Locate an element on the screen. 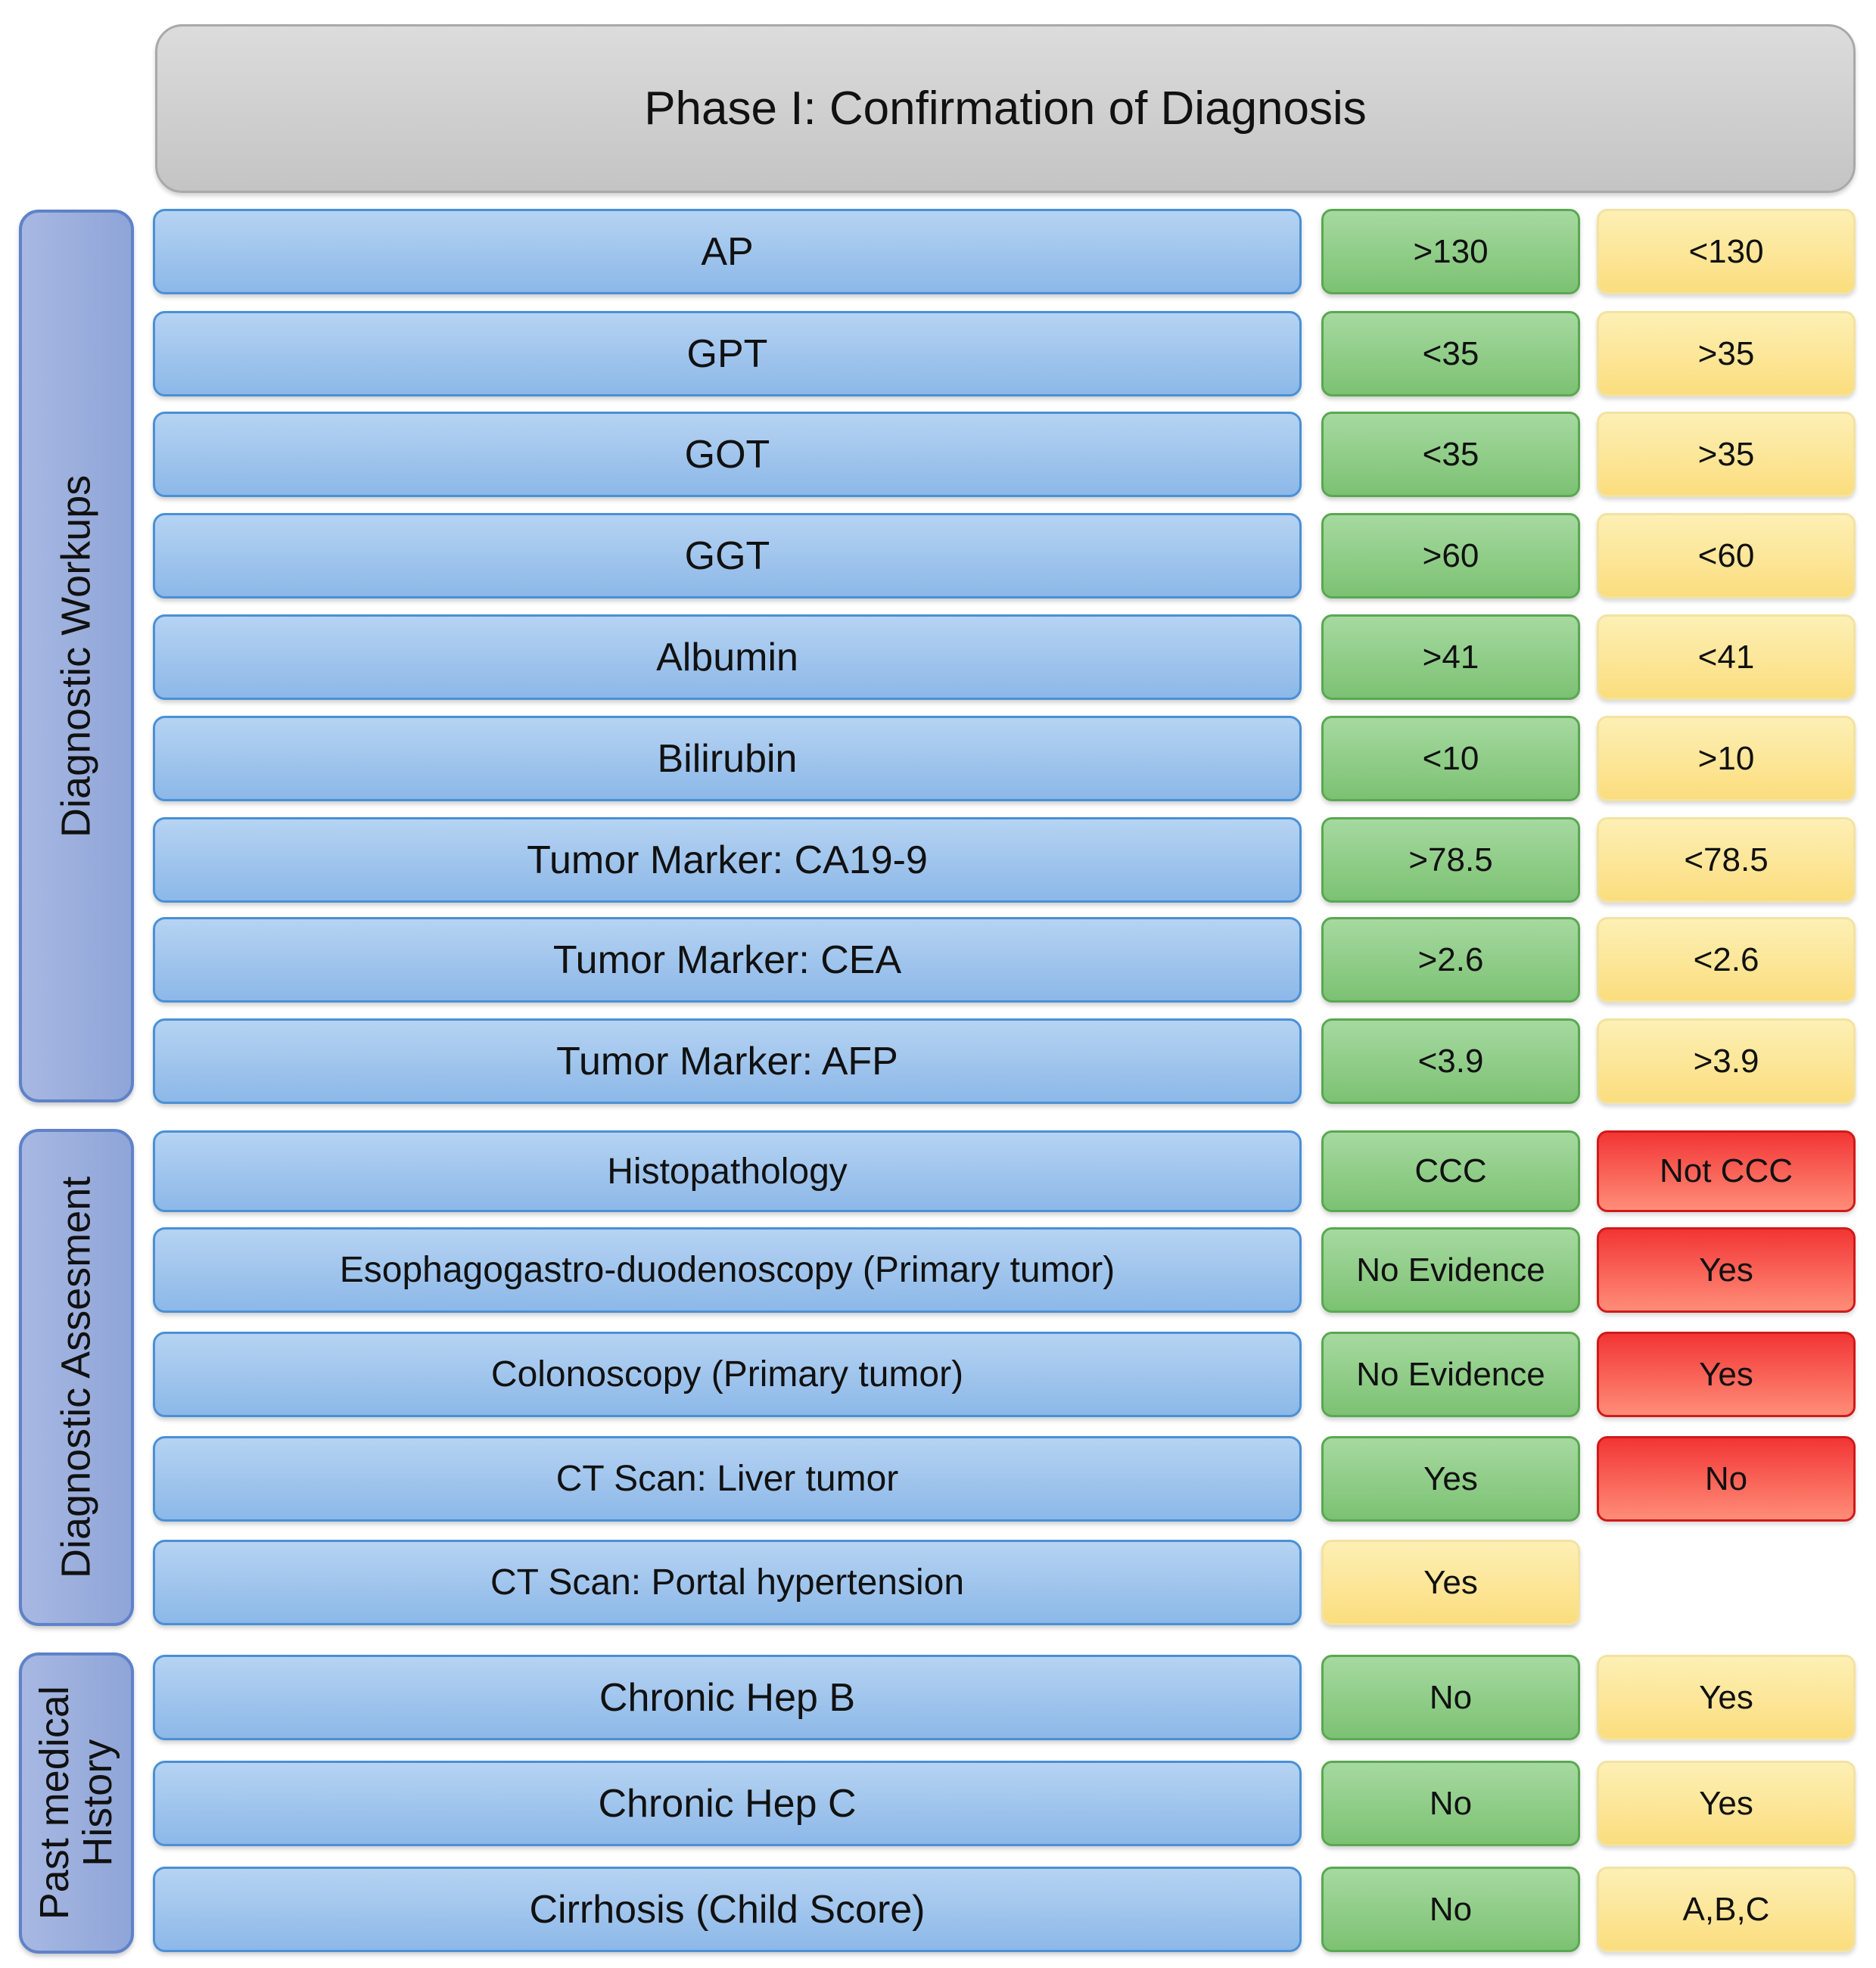 The width and height of the screenshot is (1876, 1968). exclusion-value-ct-liver-tumor: No is located at coordinates (1726, 1479).